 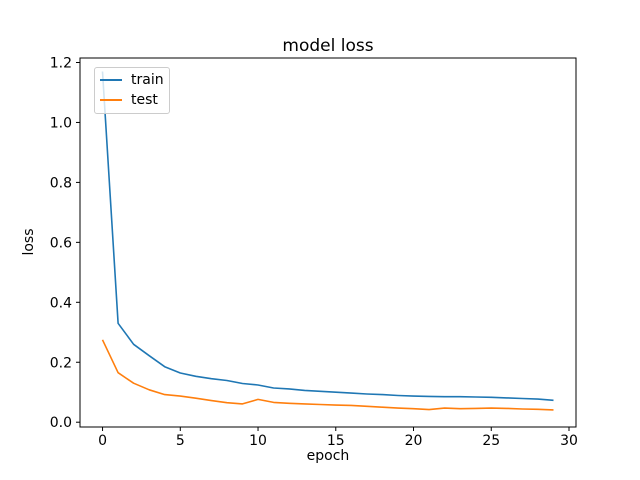 I want to click on y-tick-label: 0.8, so click(x=61, y=183).